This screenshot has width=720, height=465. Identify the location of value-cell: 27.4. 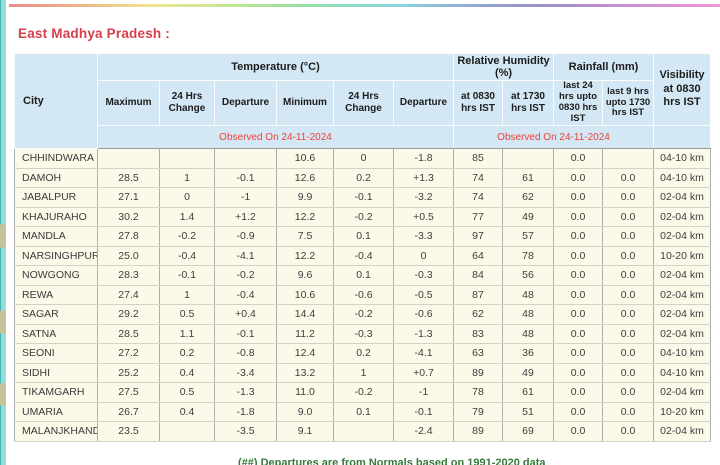
(128, 294).